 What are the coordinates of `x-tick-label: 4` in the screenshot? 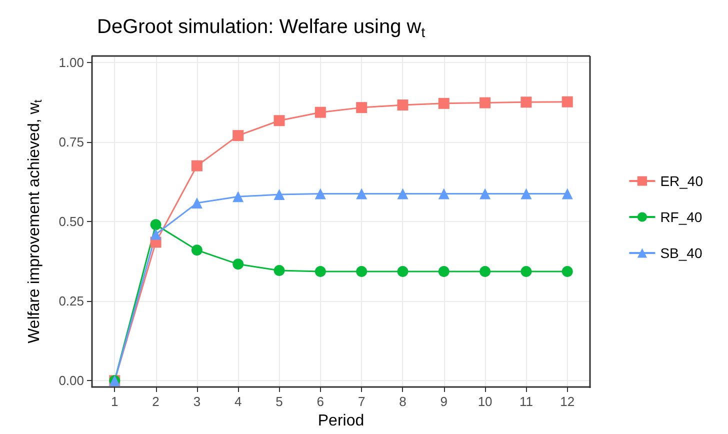 It's located at (238, 401).